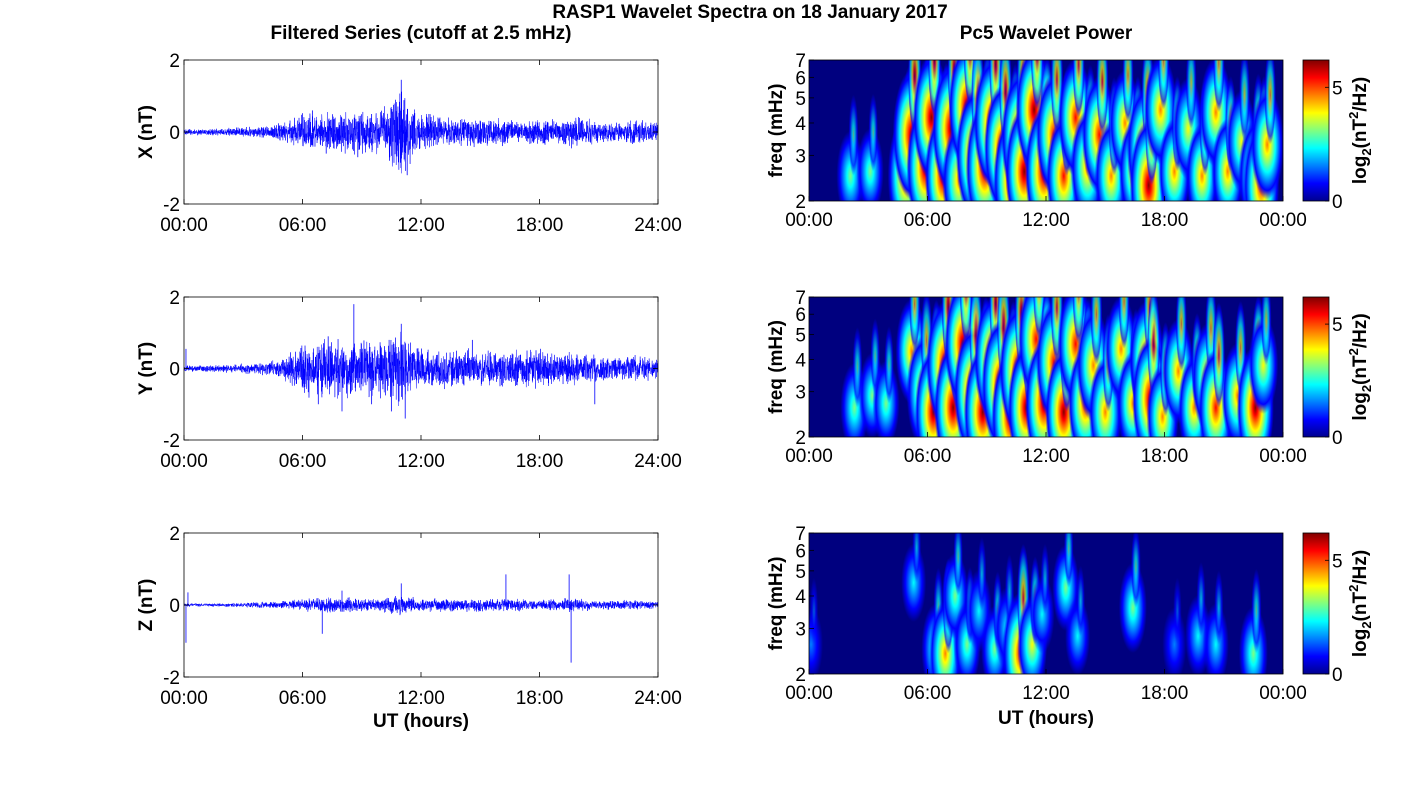 The image size is (1418, 788). Describe the element at coordinates (928, 220) in the screenshot. I see `x-wavelet-xtick-label-1: 06:00` at that location.